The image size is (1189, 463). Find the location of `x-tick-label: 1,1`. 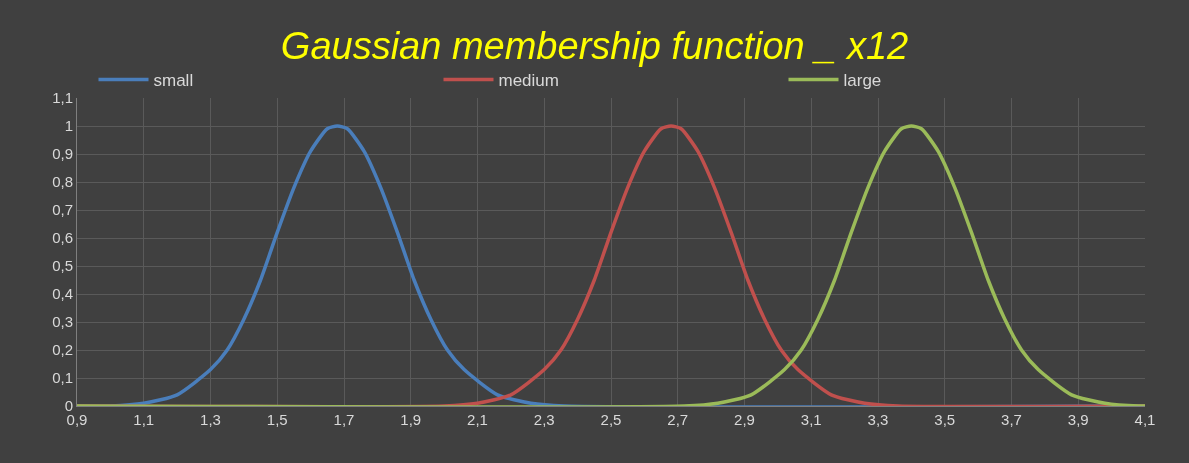

x-tick-label: 1,1 is located at coordinates (144, 419).